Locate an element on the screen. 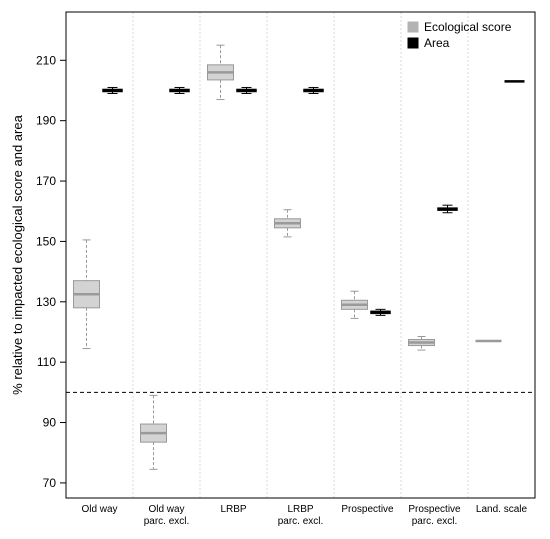  legend-label-ecological-score: Ecological score is located at coordinates (468, 27).